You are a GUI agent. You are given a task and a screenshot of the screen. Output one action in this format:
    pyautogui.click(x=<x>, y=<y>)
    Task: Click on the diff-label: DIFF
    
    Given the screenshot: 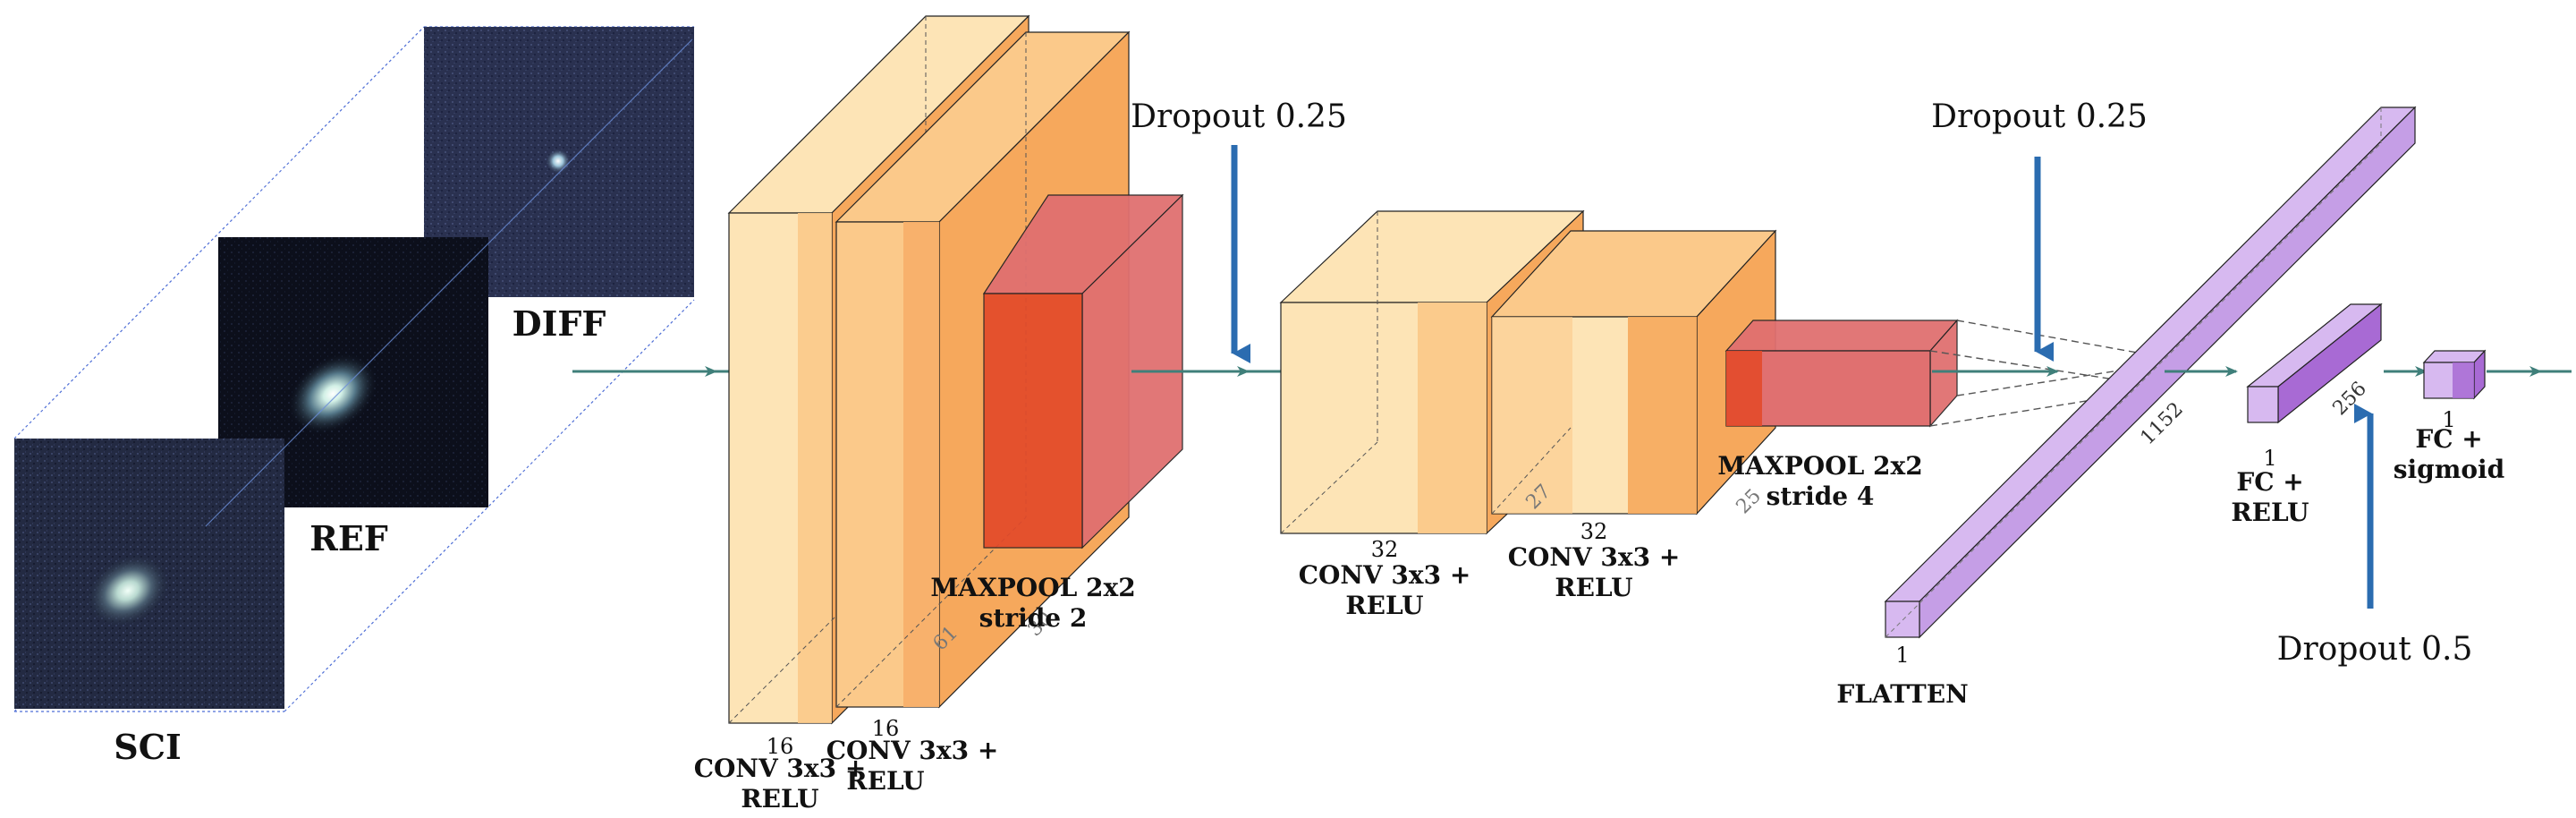 What is the action you would take?
    pyautogui.click(x=559, y=324)
    